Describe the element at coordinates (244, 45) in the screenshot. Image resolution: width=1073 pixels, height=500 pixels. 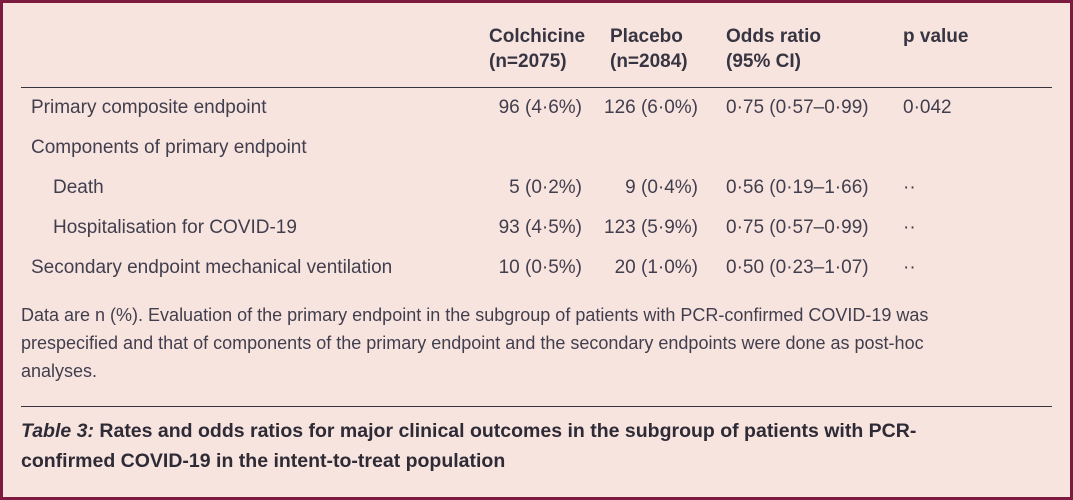
I see `col-header-empty` at that location.